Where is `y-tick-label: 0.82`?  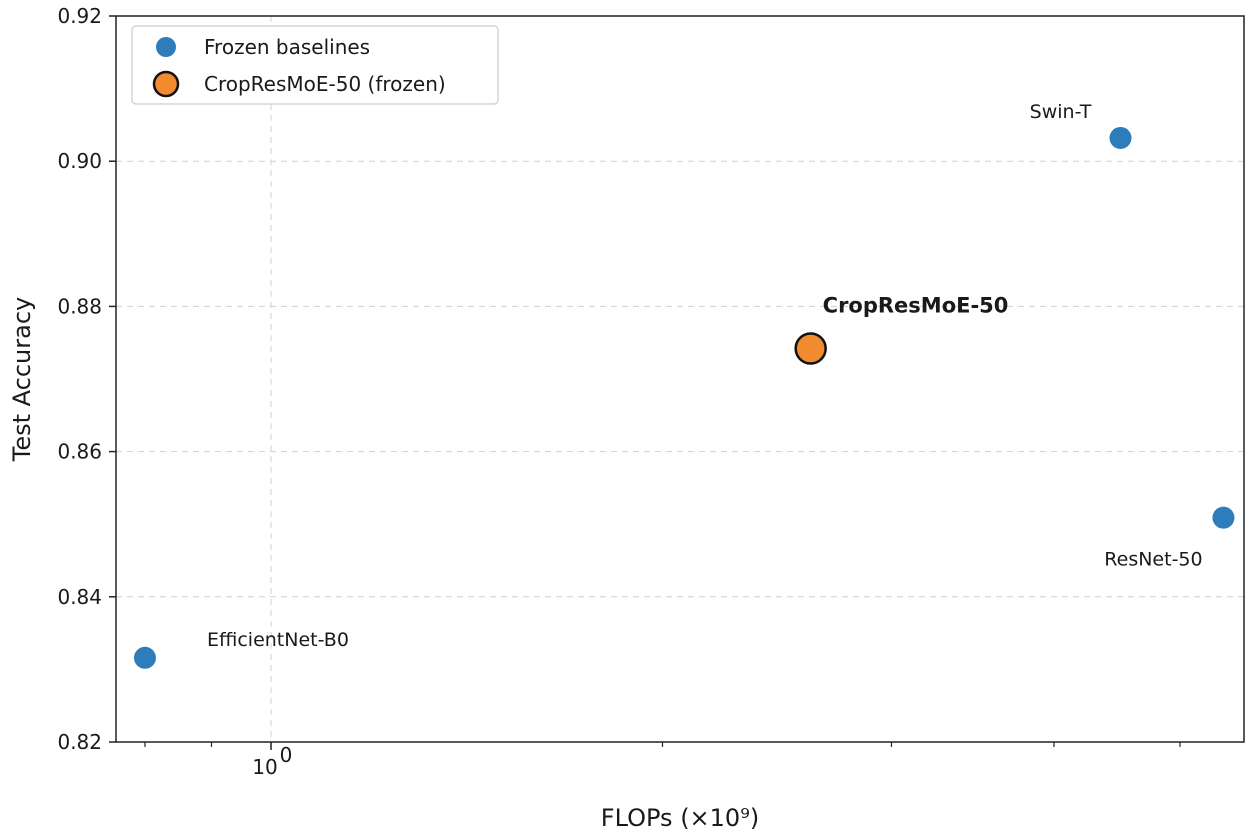
y-tick-label: 0.82 is located at coordinates (79, 742).